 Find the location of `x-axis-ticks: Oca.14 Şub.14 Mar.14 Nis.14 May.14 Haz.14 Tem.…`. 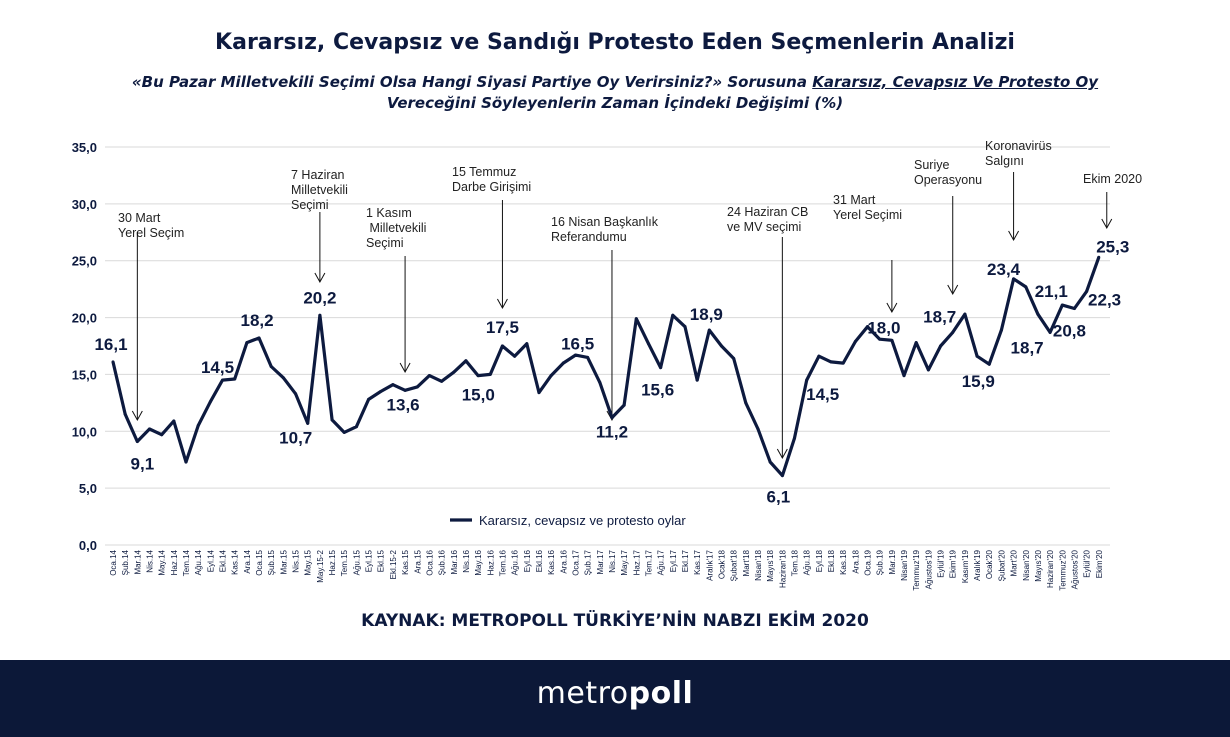

x-axis-ticks: Oca.14 Şub.14 Mar.14 Nis.14 May.14 Haz.14 Tem.… is located at coordinates (606, 569).